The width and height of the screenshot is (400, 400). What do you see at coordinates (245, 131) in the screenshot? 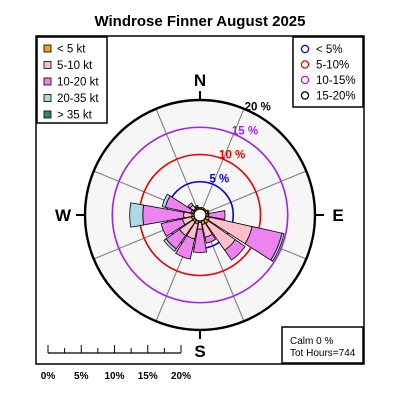
I see `ring-label-15: 15 %` at bounding box center [245, 131].